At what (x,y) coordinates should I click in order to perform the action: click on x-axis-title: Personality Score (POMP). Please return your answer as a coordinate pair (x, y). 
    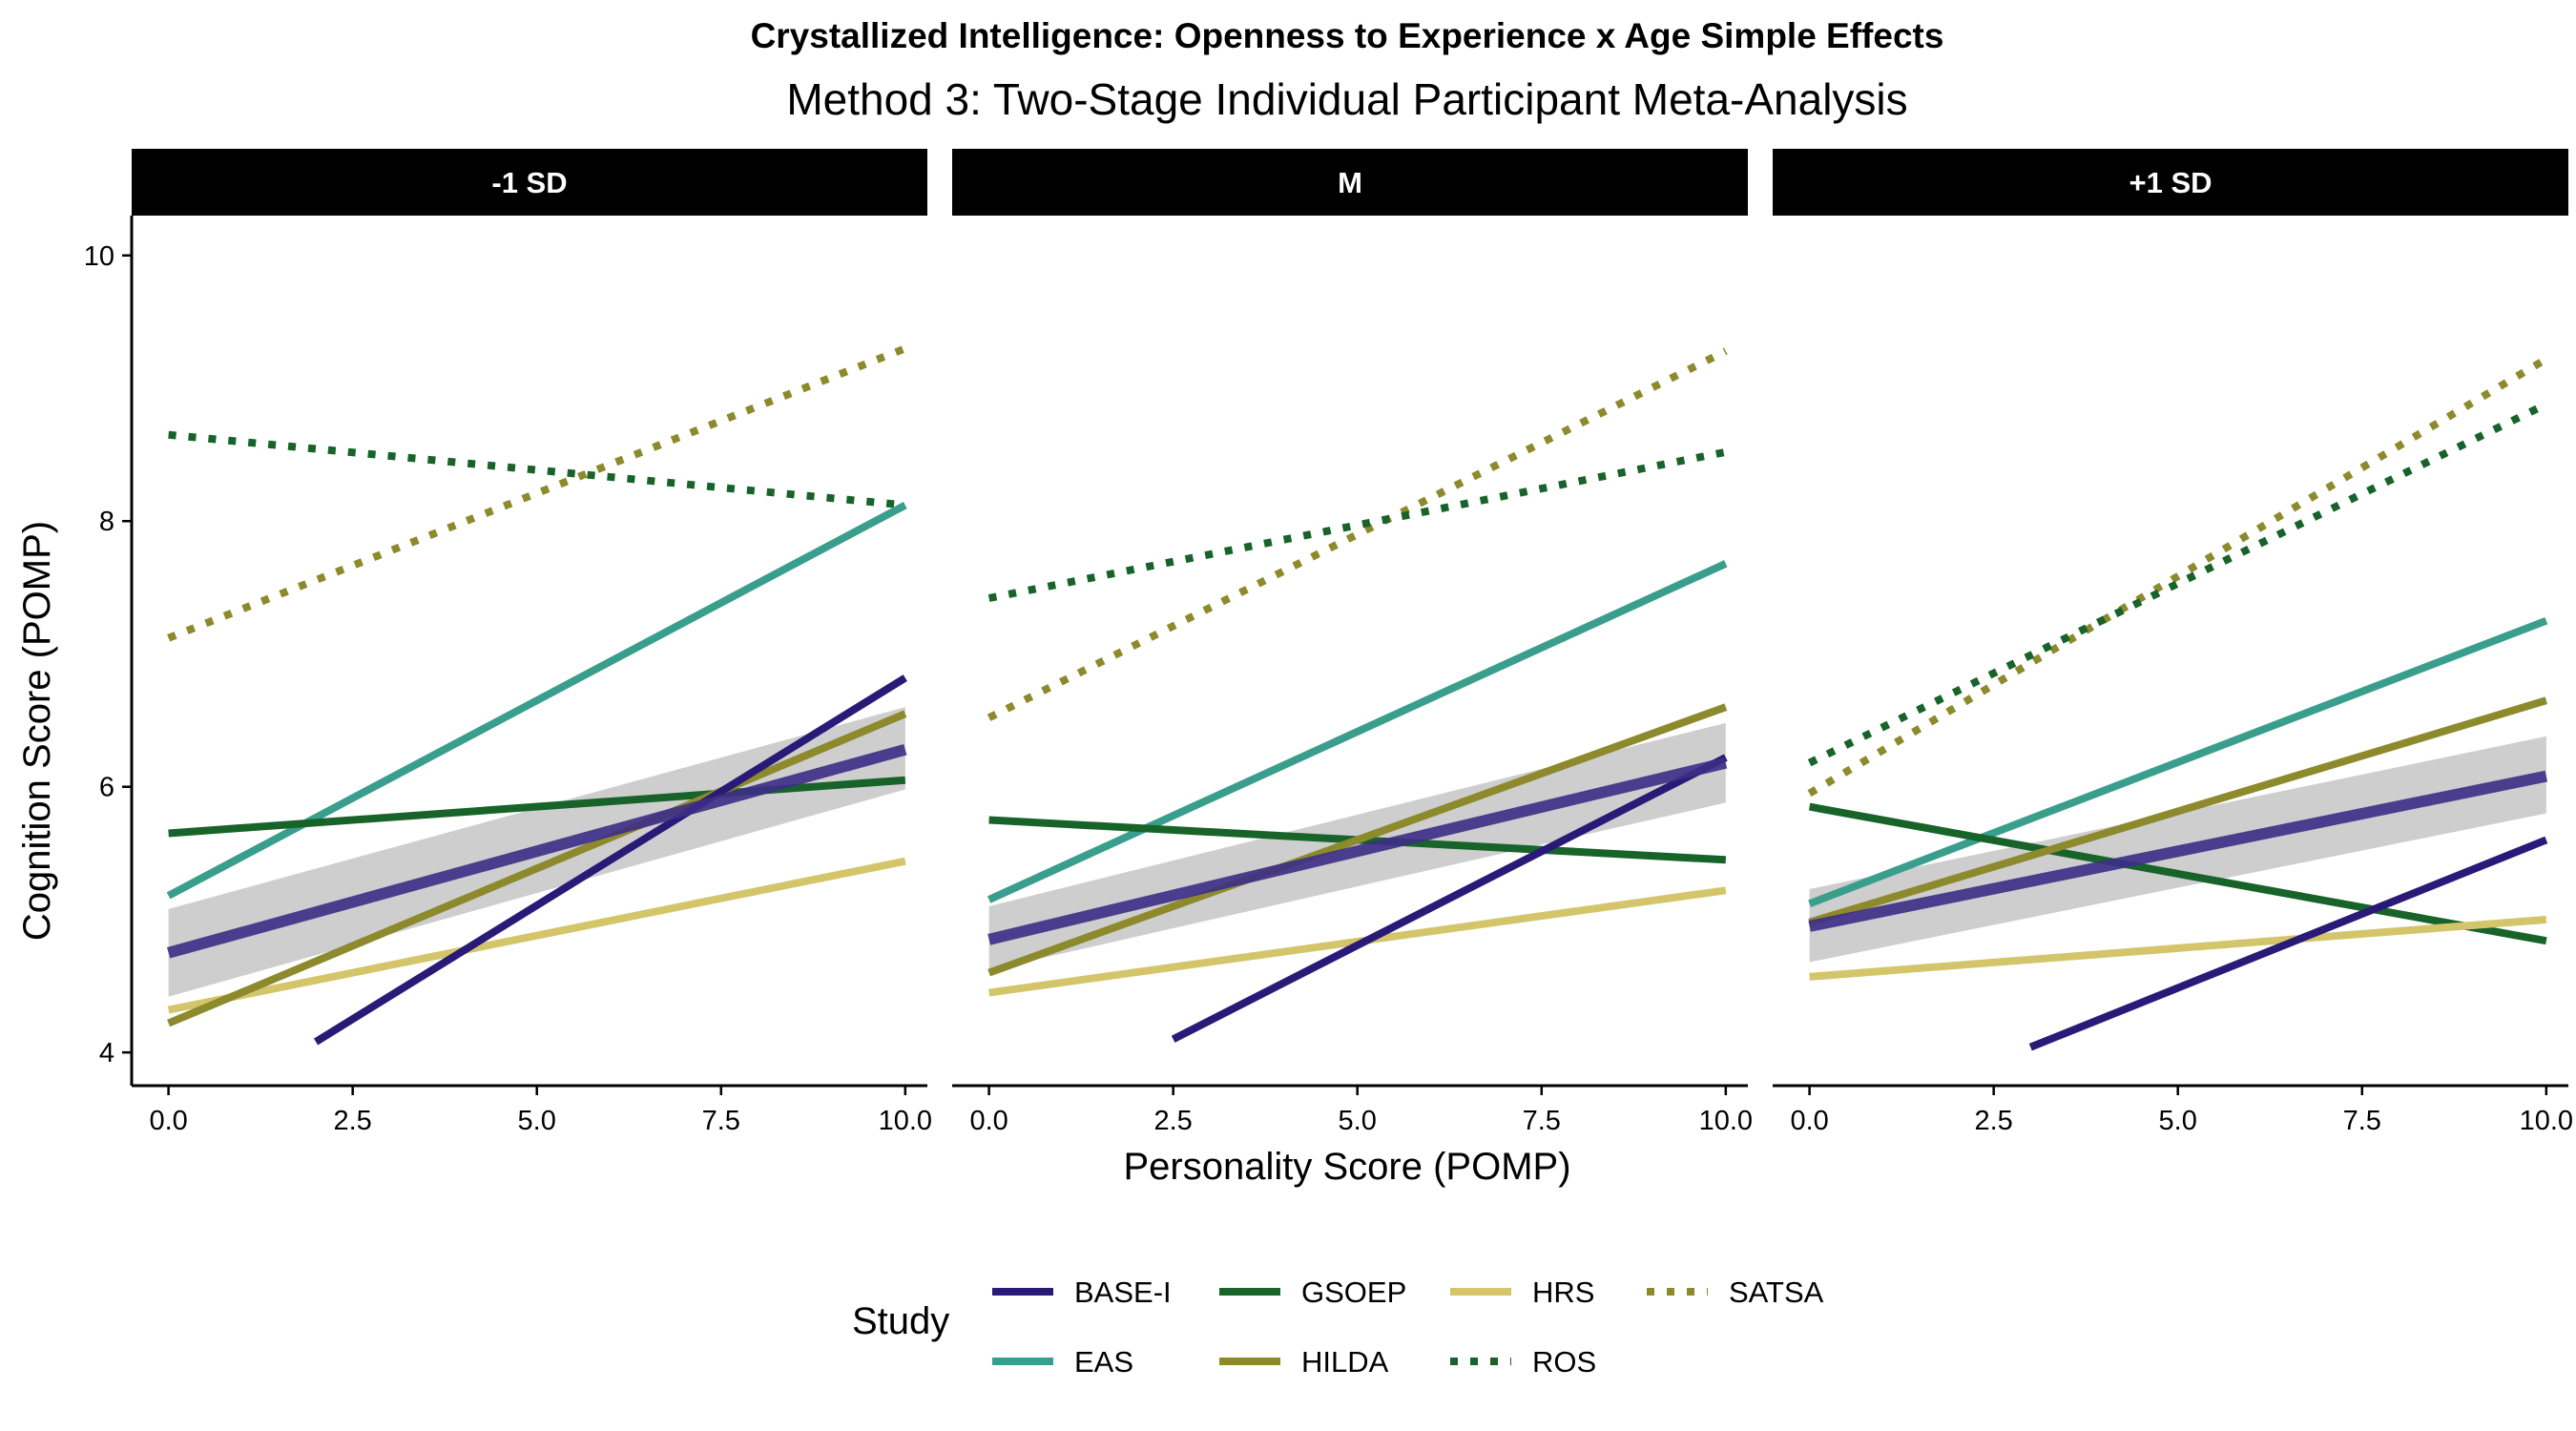
    Looking at the image, I should click on (1346, 1167).